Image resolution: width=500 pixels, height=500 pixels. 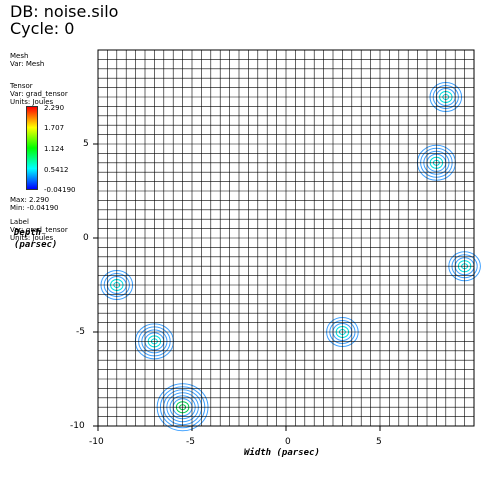 I want to click on label-legend-title: Label, so click(x=19, y=222).